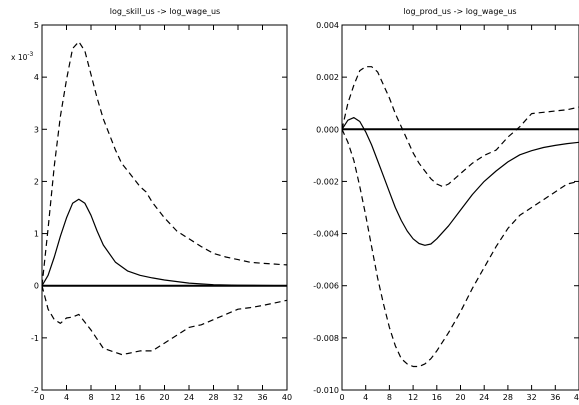 The width and height of the screenshot is (579, 405). Describe the element at coordinates (326, 390) in the screenshot. I see `y-tick-label: -0.010` at that location.